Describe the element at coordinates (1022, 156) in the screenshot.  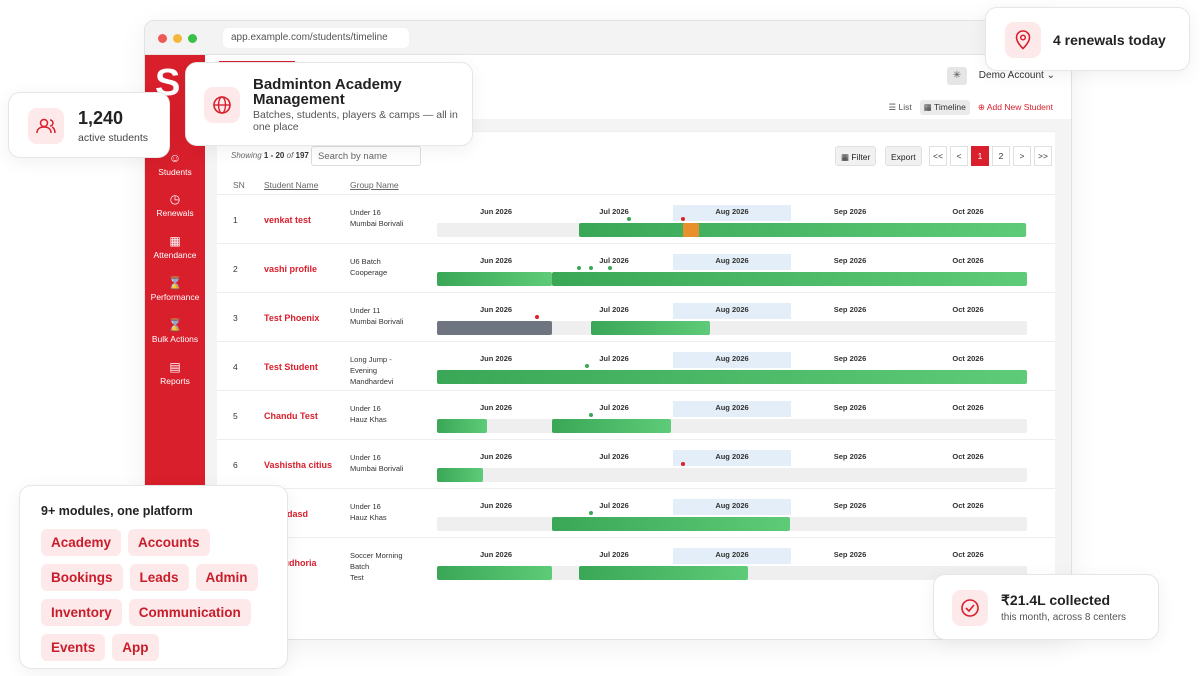
I see `next-page-button: >` at that location.